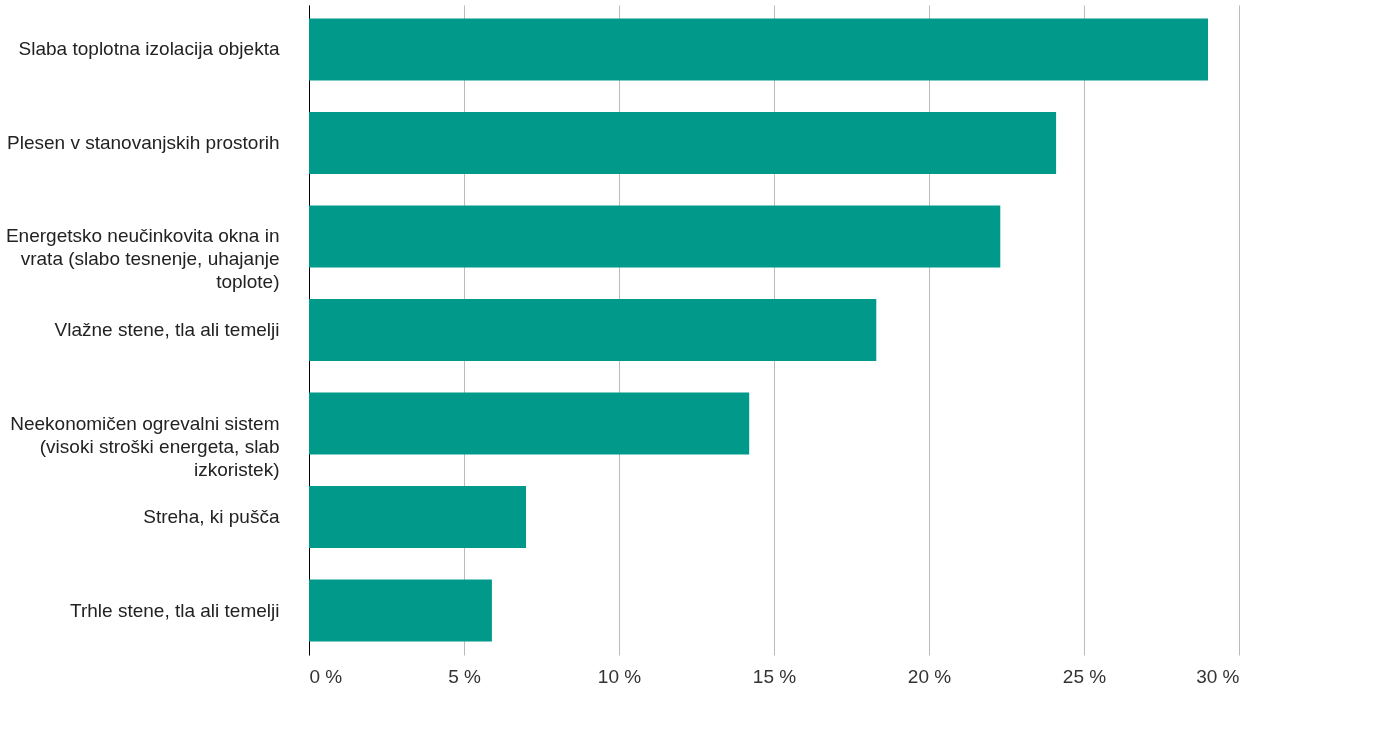 The height and width of the screenshot is (743, 1378). Describe the element at coordinates (326, 676) in the screenshot. I see `x-tick-label: 0 %` at that location.